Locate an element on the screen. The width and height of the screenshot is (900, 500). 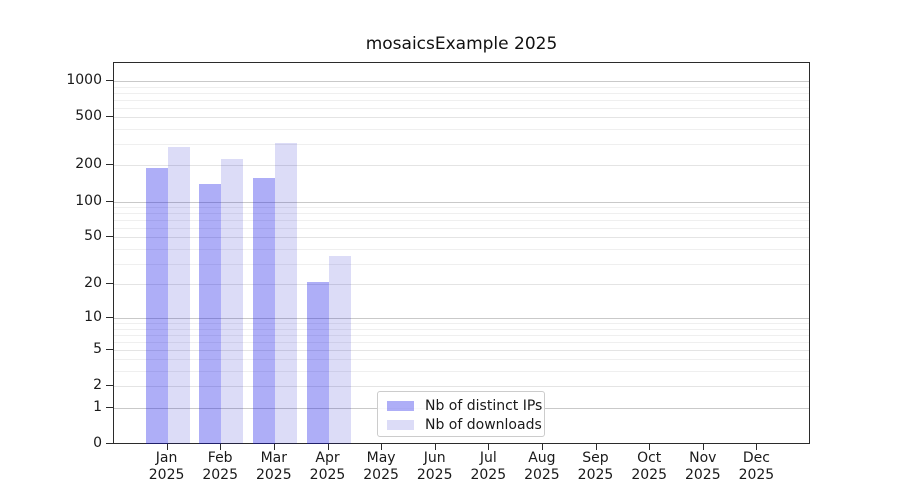
y-tick-label: 1000 is located at coordinates (84, 79).